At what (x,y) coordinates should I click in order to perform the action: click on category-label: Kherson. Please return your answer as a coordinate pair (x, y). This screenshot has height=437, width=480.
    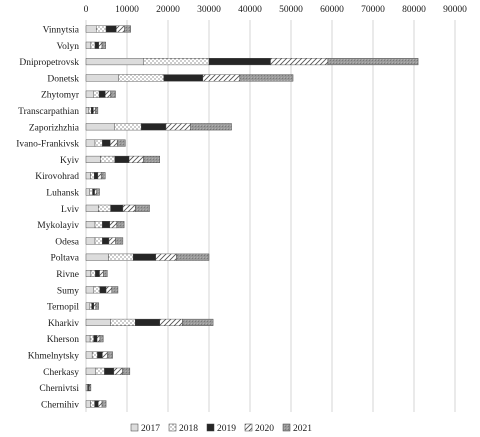
    Looking at the image, I should click on (63, 340).